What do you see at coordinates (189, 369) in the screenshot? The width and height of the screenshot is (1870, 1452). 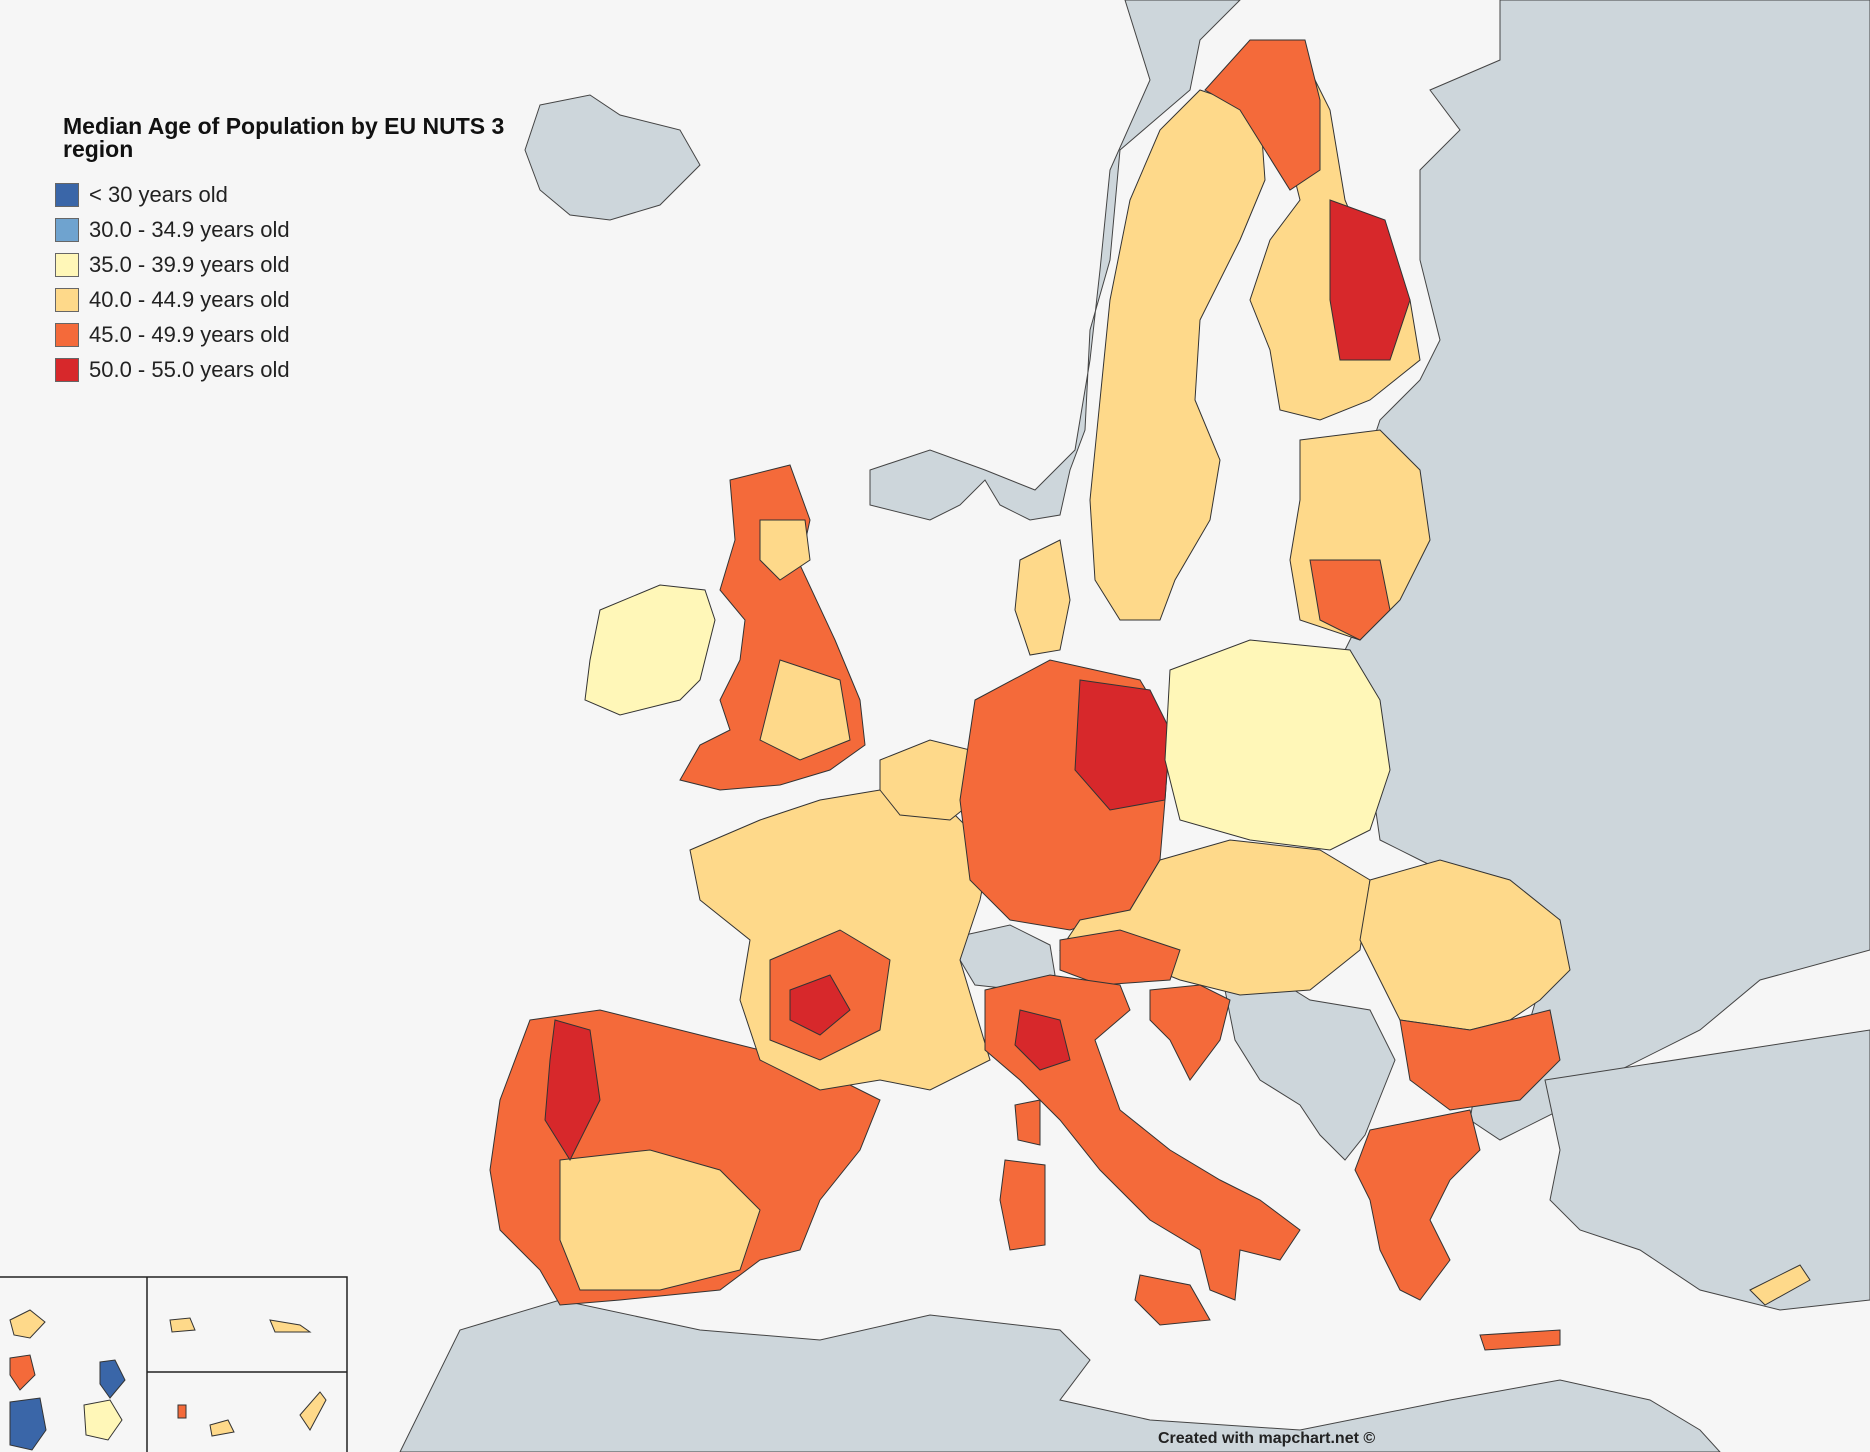 I see `legend-label: 50.0 - 55.0 years old` at bounding box center [189, 369].